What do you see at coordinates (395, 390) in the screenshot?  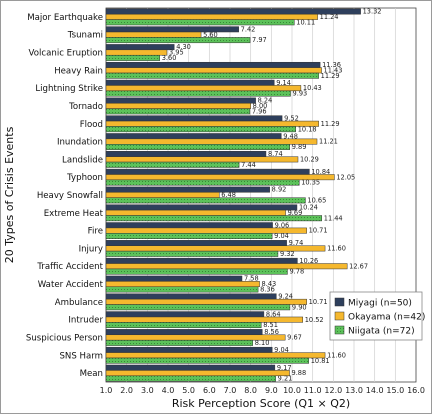 I see `x-tick-label: 15.0` at bounding box center [395, 390].